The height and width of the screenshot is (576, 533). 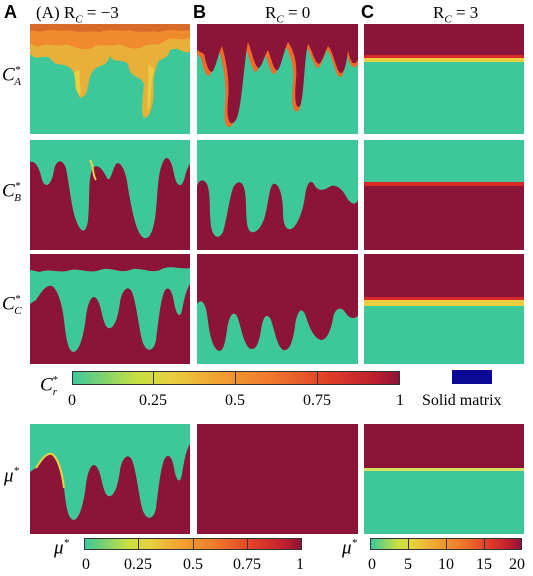 I want to click on colorbar-mu1-label-sup: *, so click(x=66, y=543).